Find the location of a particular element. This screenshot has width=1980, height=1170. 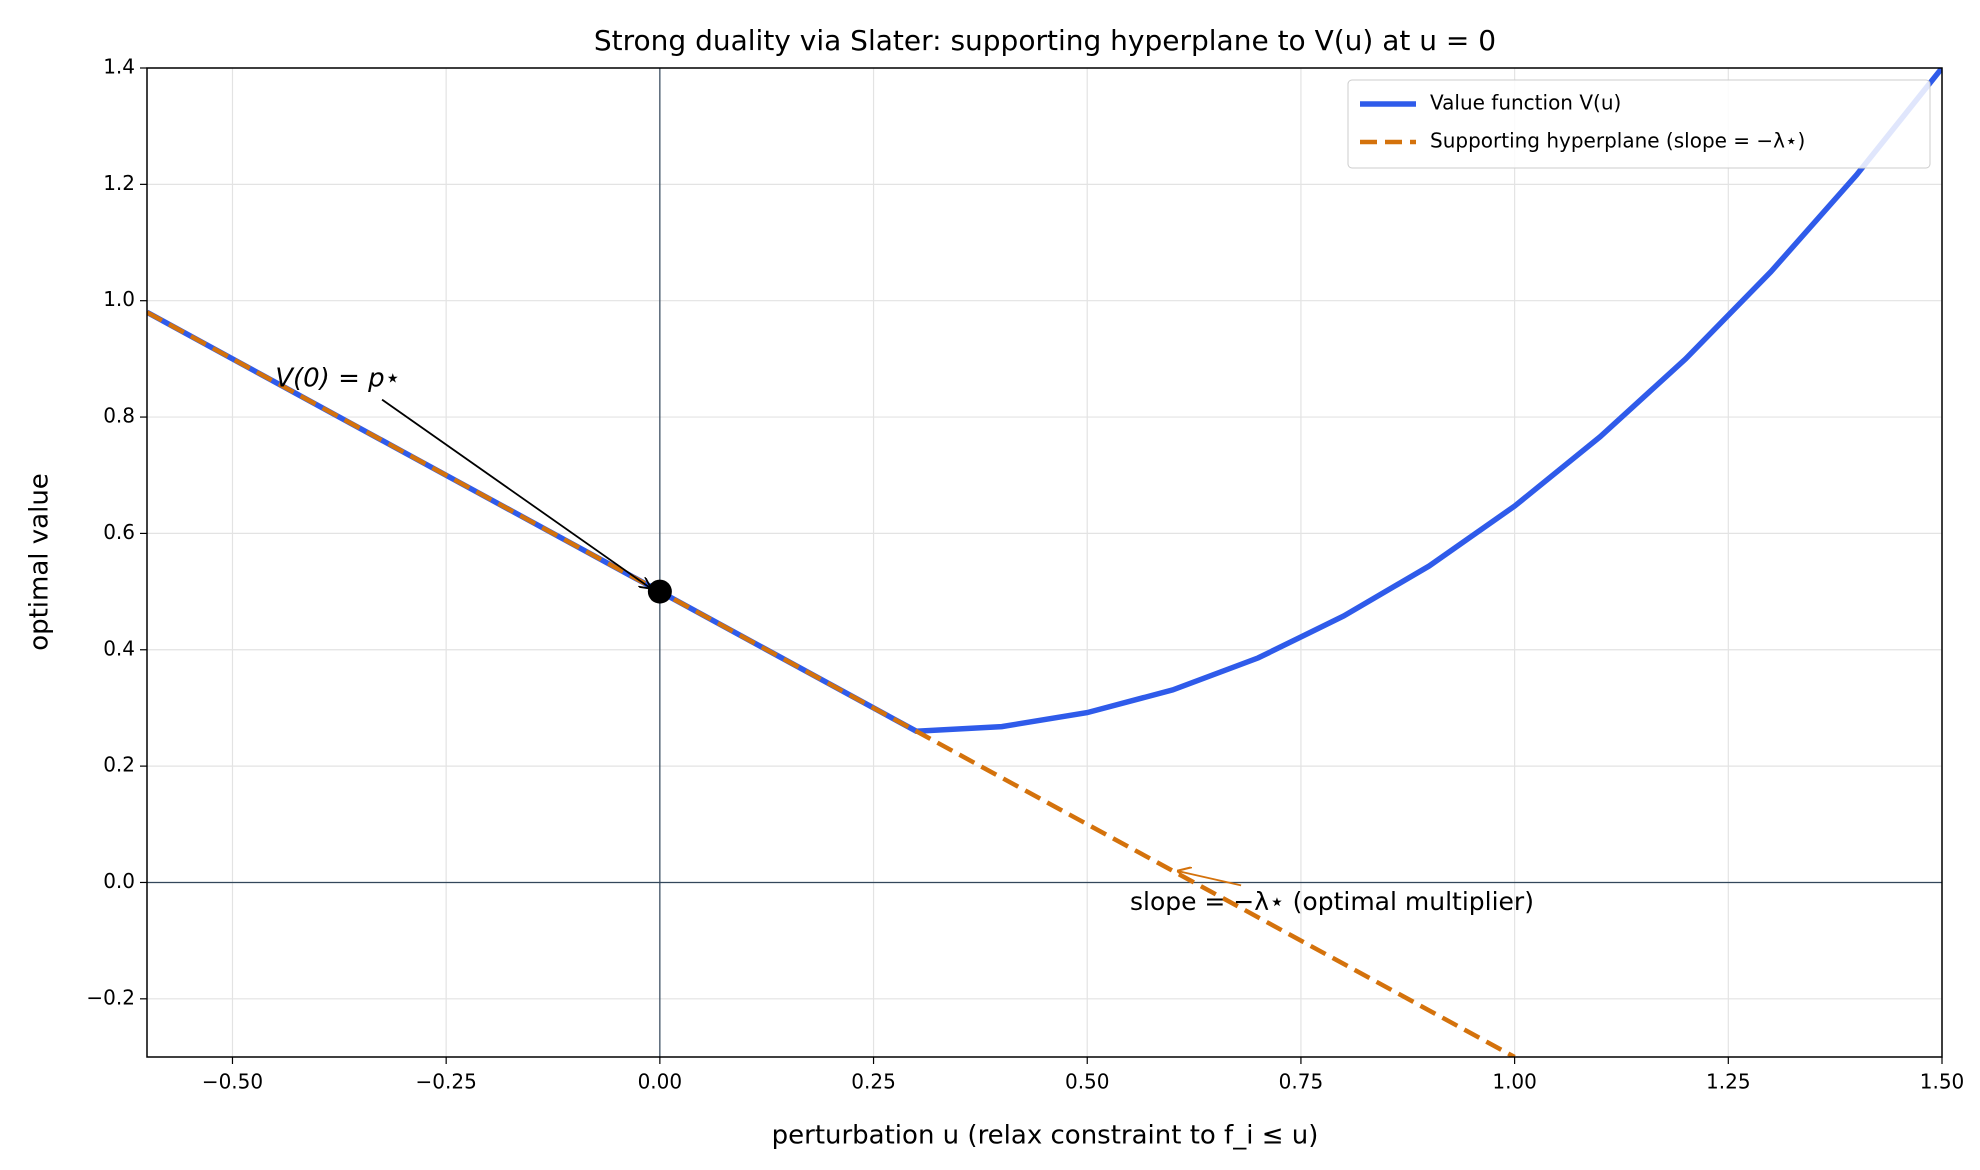

y-tick-label: 1.2 is located at coordinates (119, 183).